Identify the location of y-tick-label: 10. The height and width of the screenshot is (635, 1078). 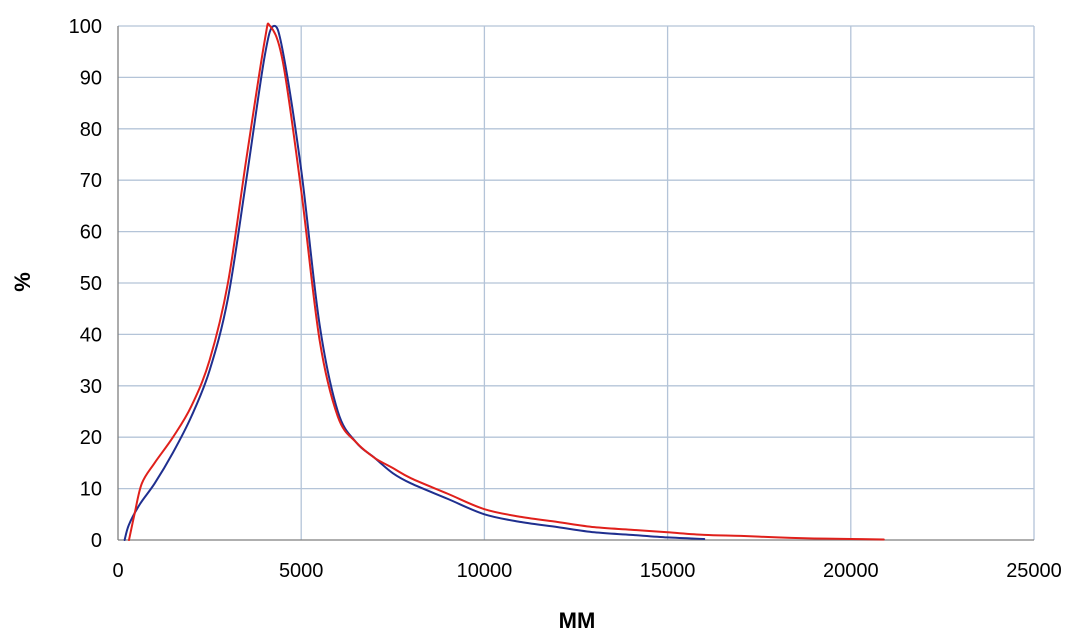
(91, 490).